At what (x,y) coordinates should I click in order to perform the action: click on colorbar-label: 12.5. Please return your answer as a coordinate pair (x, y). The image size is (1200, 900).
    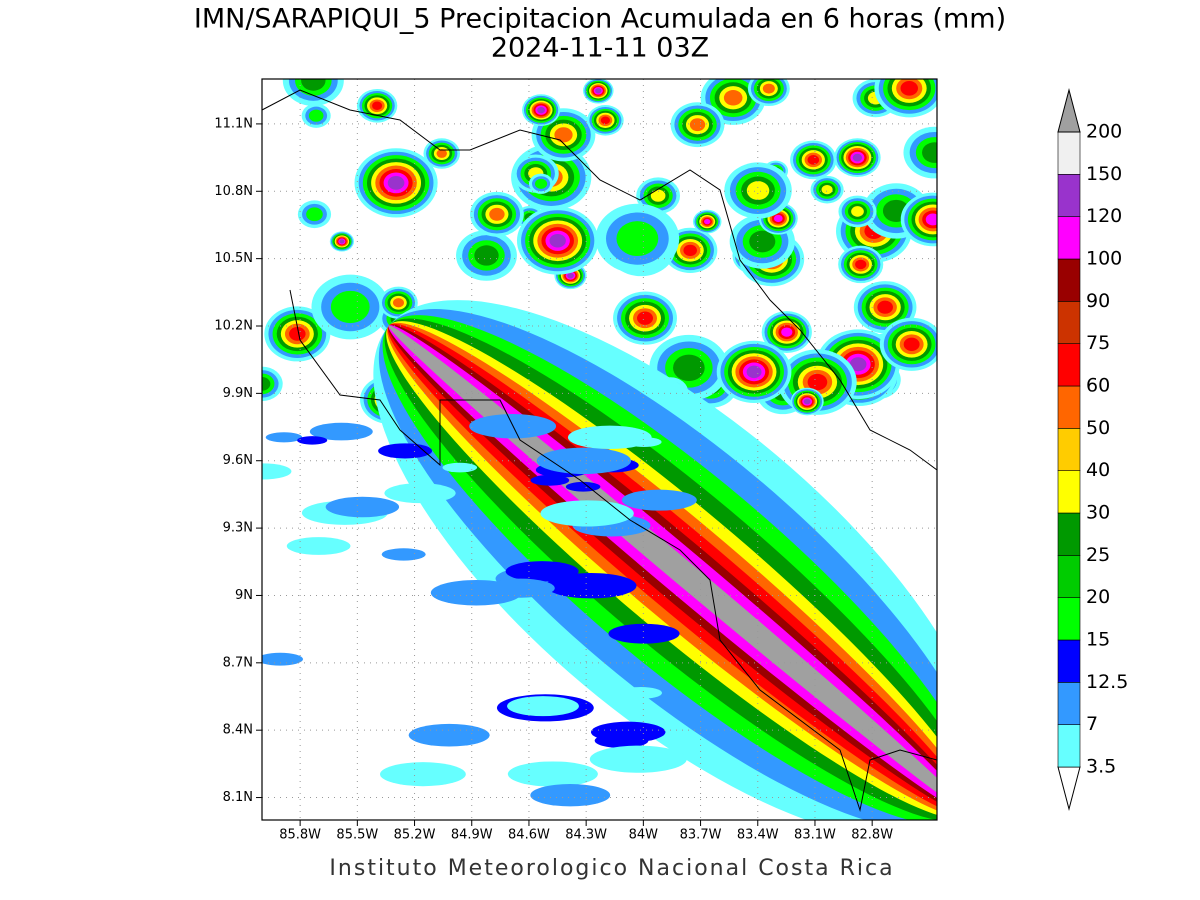
    Looking at the image, I should click on (1107, 682).